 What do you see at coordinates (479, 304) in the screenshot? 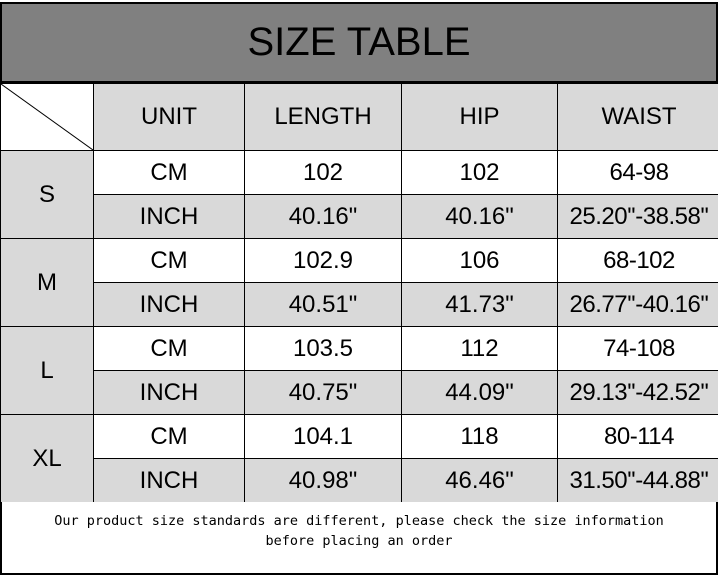
I see `hip-cell: 41.73"` at bounding box center [479, 304].